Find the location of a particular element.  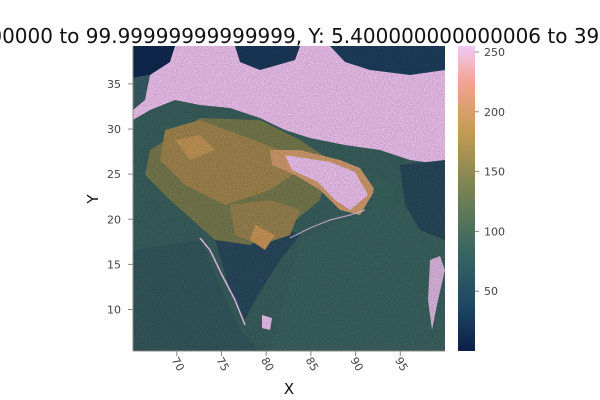

y-axis-label: Y is located at coordinates (93, 199).